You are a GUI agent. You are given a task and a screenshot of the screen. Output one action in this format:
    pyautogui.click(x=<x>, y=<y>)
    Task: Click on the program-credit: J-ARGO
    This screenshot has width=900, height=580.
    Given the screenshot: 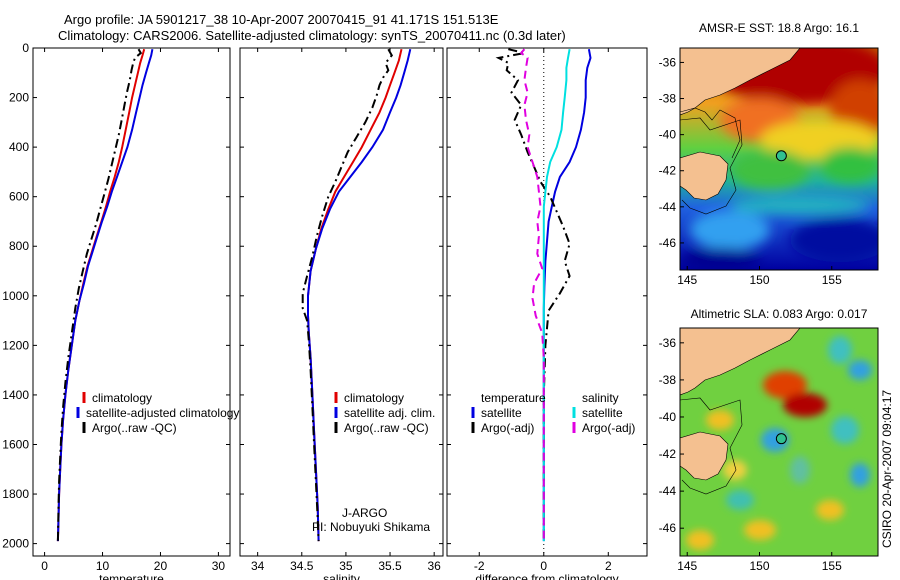 What is the action you would take?
    pyautogui.click(x=364, y=513)
    